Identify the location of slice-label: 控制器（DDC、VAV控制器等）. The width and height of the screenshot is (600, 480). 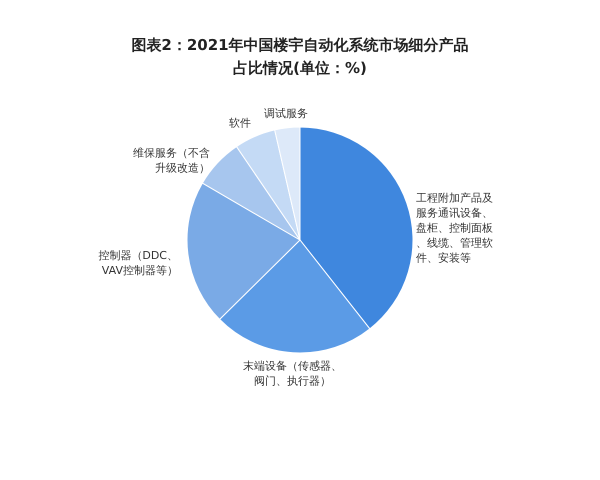
(138, 262).